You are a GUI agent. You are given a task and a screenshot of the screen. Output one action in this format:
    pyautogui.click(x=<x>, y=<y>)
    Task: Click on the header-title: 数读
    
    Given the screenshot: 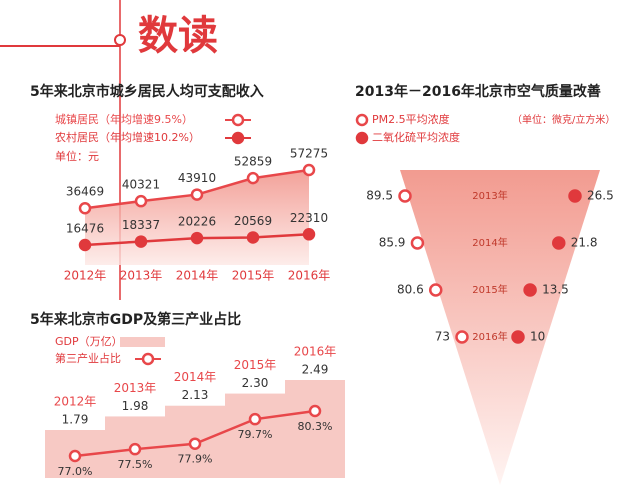 What is the action you would take?
    pyautogui.click(x=178, y=36)
    